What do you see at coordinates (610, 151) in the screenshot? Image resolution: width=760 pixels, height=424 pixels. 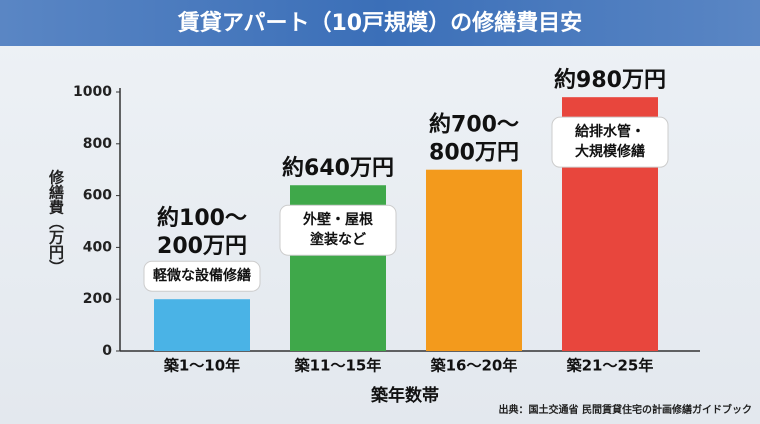 I see `callout-text: 大規模修繕` at bounding box center [610, 151].